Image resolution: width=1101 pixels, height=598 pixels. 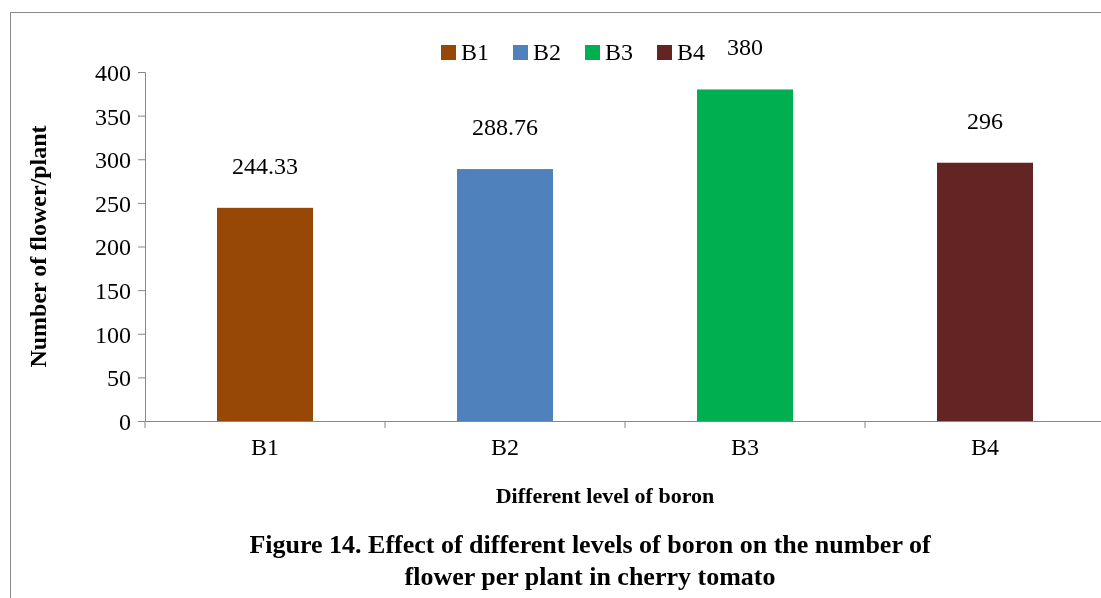 What do you see at coordinates (113, 291) in the screenshot?
I see `y-tick-label: 150` at bounding box center [113, 291].